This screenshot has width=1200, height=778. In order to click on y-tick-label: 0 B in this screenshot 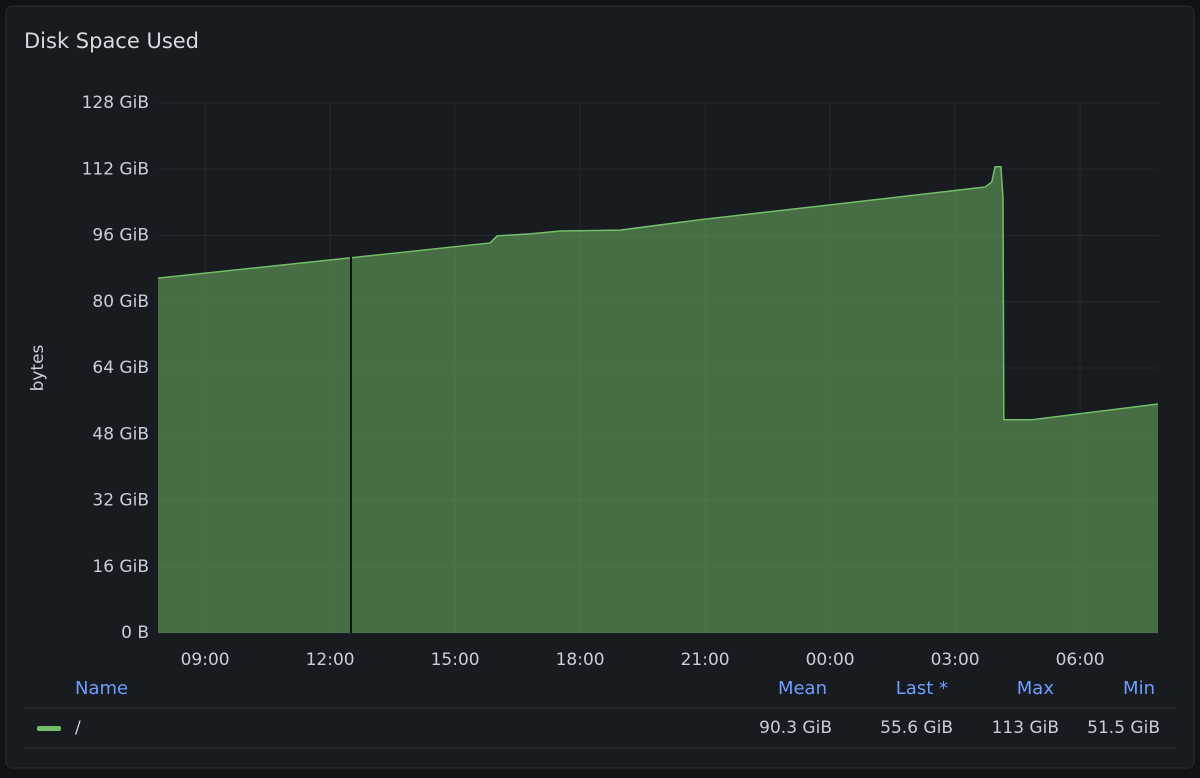, I will do `click(135, 633)`.